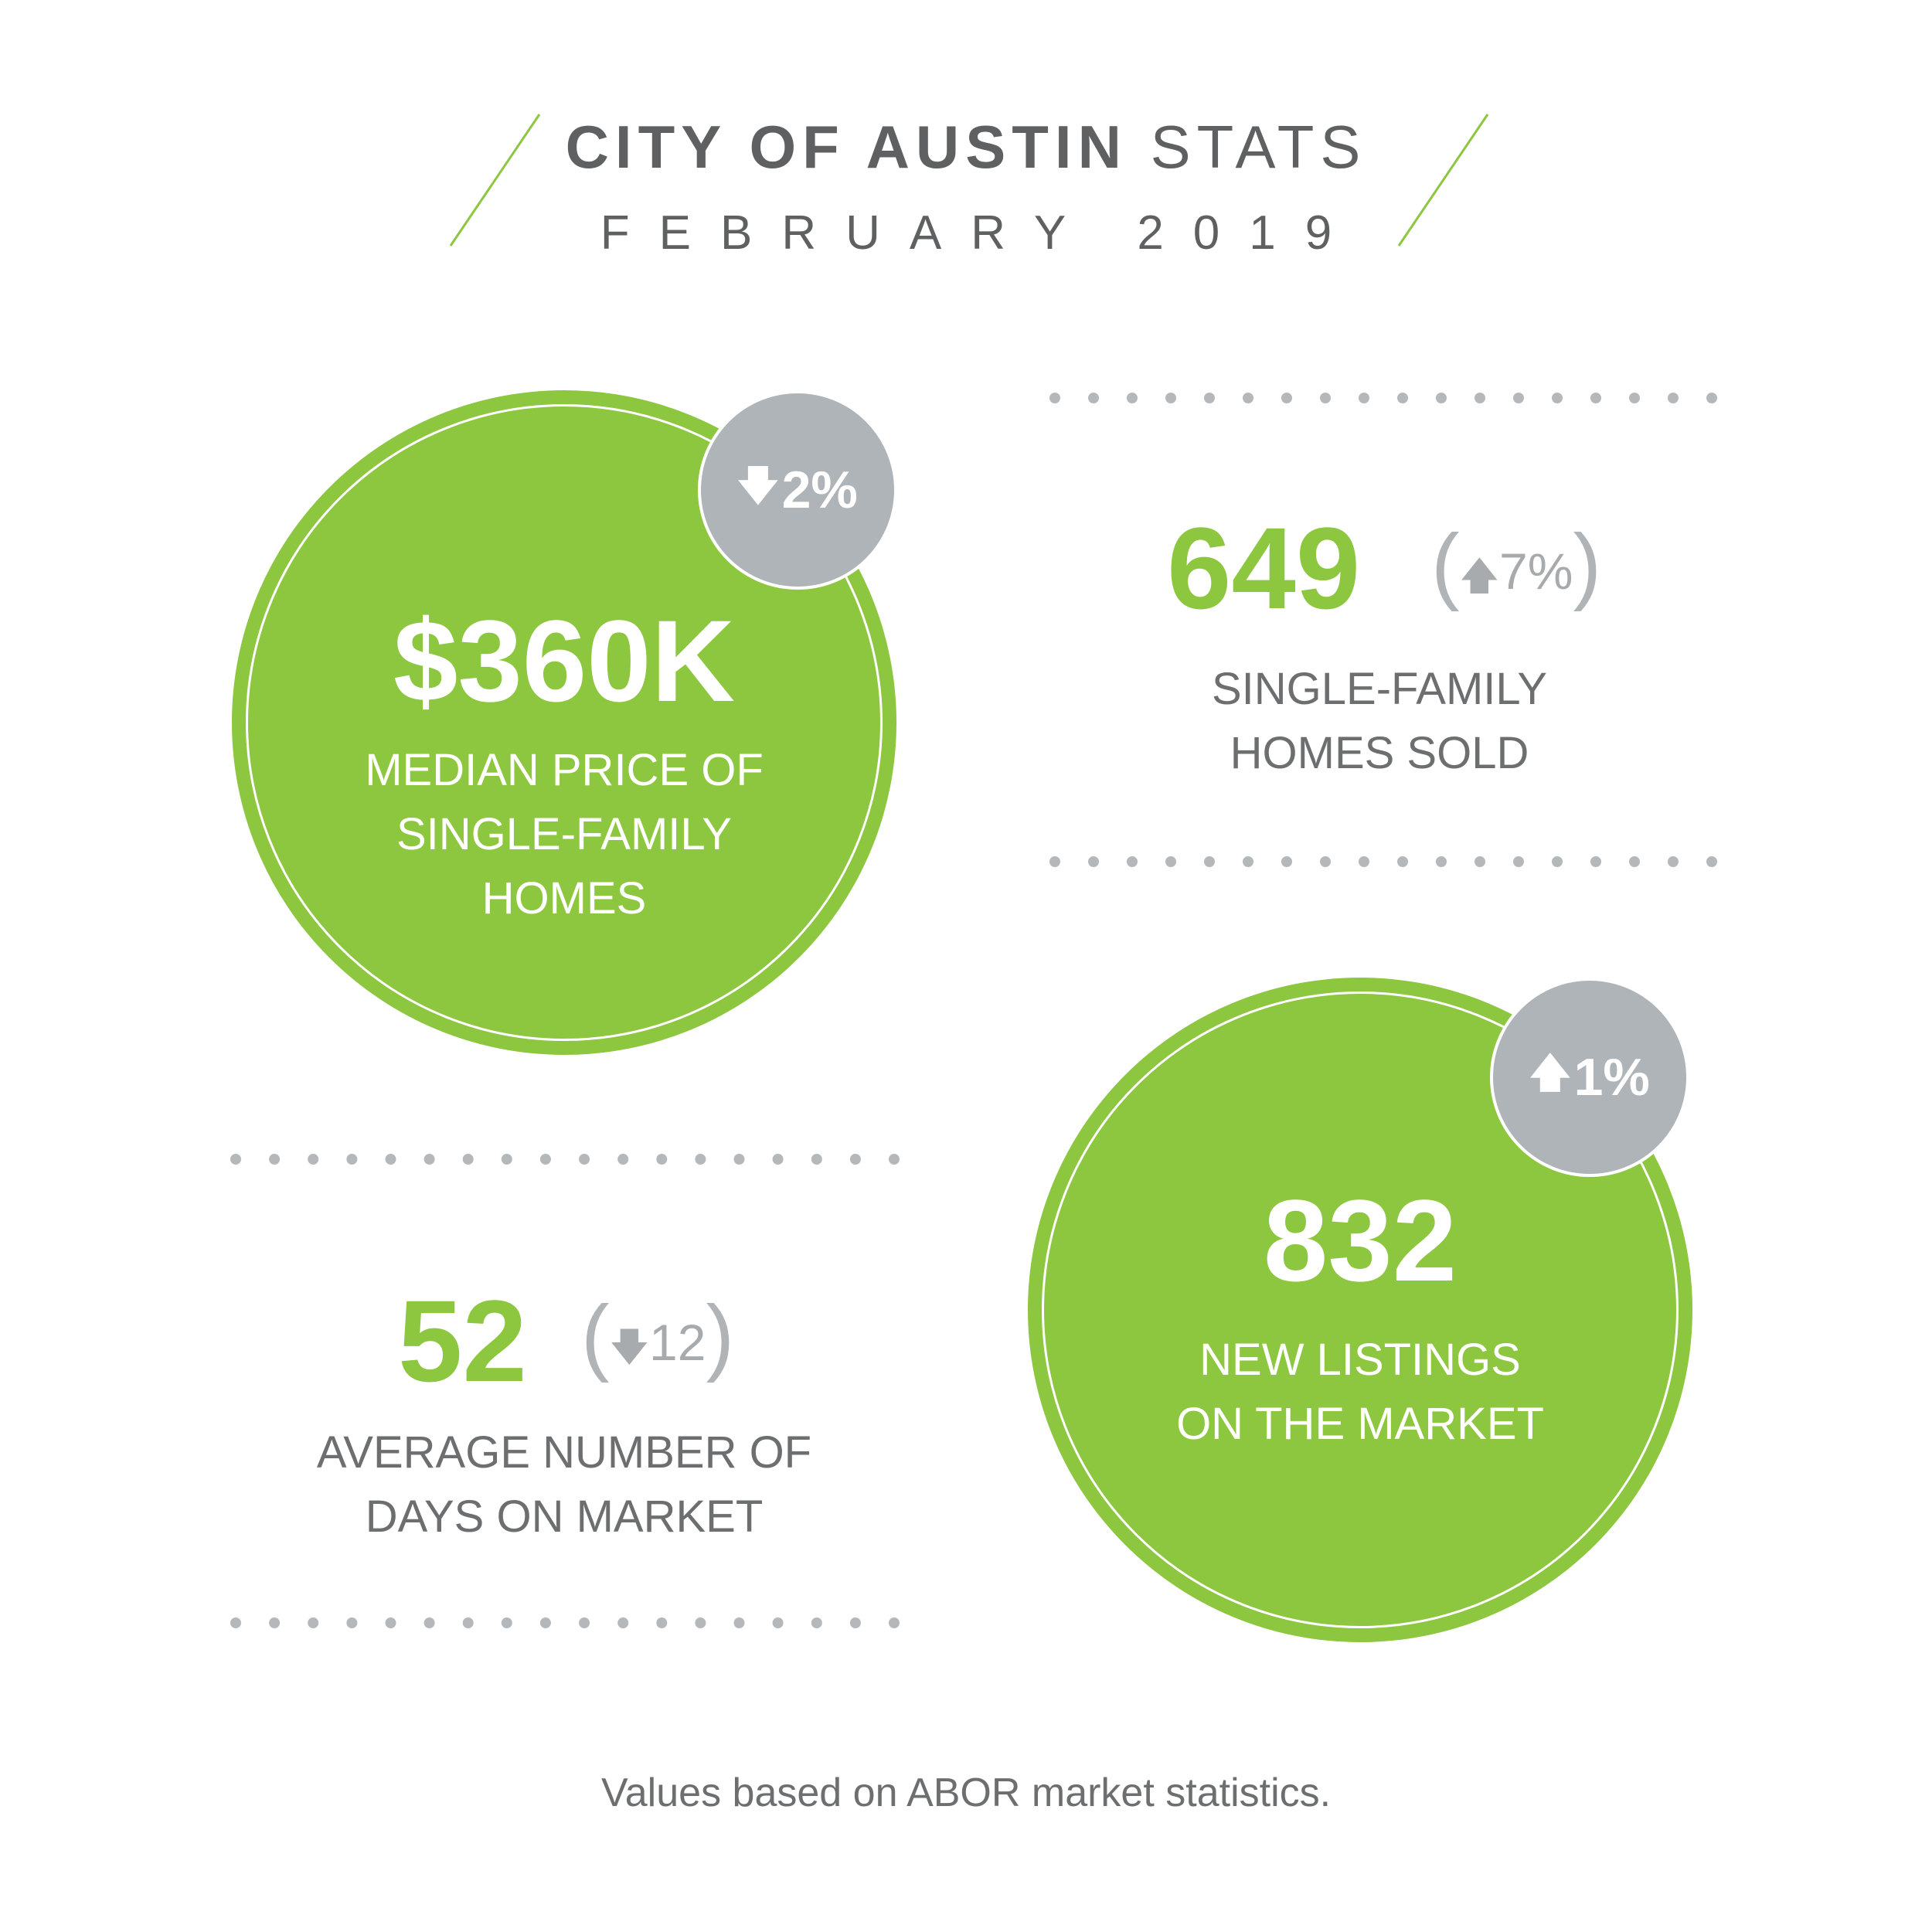 The image size is (1932, 1932). Describe the element at coordinates (677, 1342) in the screenshot. I see `days-on-market-change-value: 12` at that location.